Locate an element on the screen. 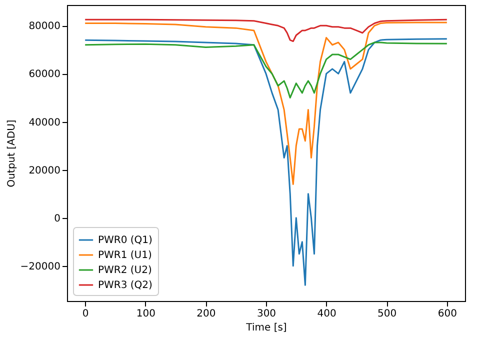  y-tick-label: 20000 is located at coordinates (44, 170).